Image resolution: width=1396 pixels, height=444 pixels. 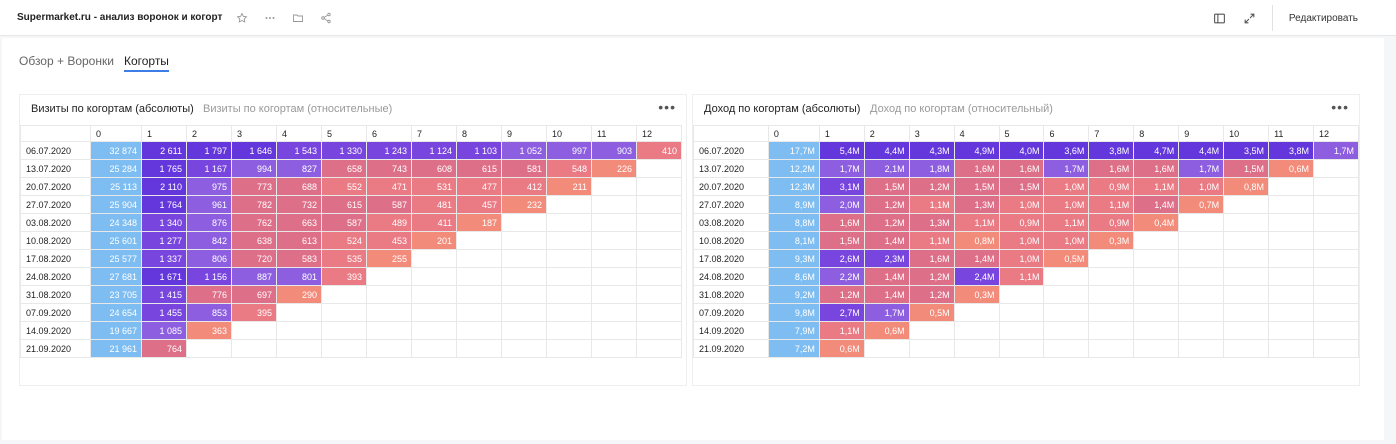 I want to click on edit-button: Редактировать, so click(x=1323, y=18).